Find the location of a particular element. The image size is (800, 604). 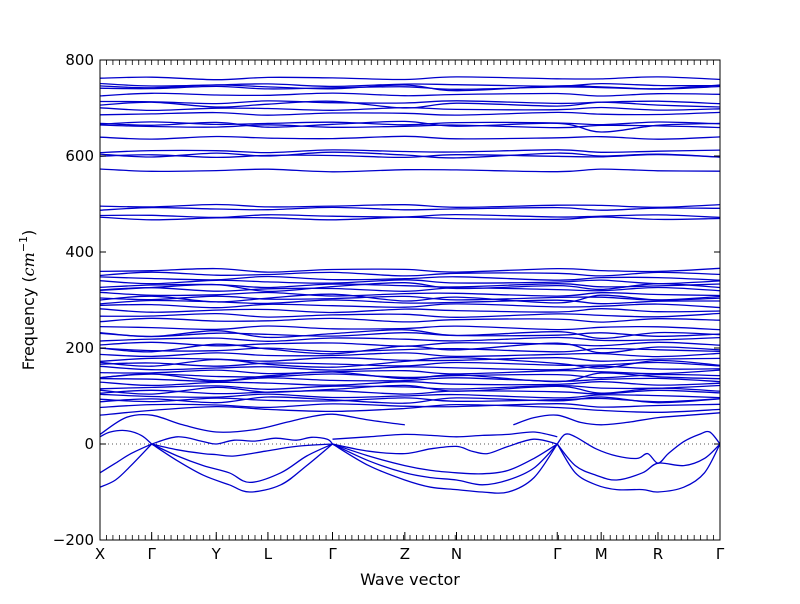

x-tick-label: Z is located at coordinates (405, 554).